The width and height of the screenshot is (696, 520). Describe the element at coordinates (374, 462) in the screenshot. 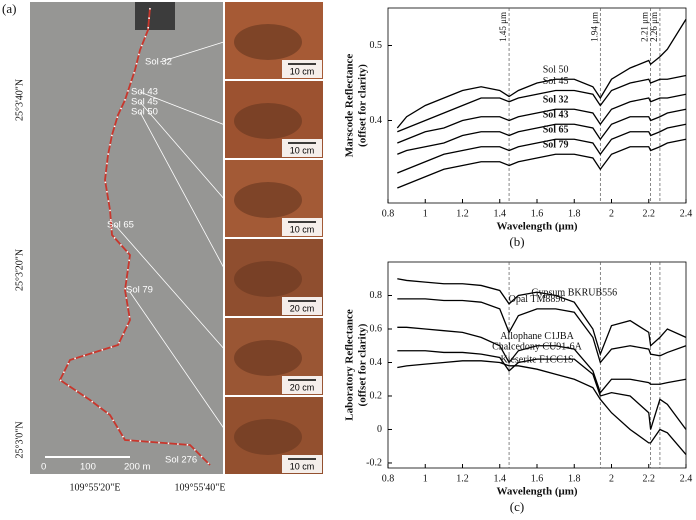

I see `y-tick-label: -0.2` at that location.